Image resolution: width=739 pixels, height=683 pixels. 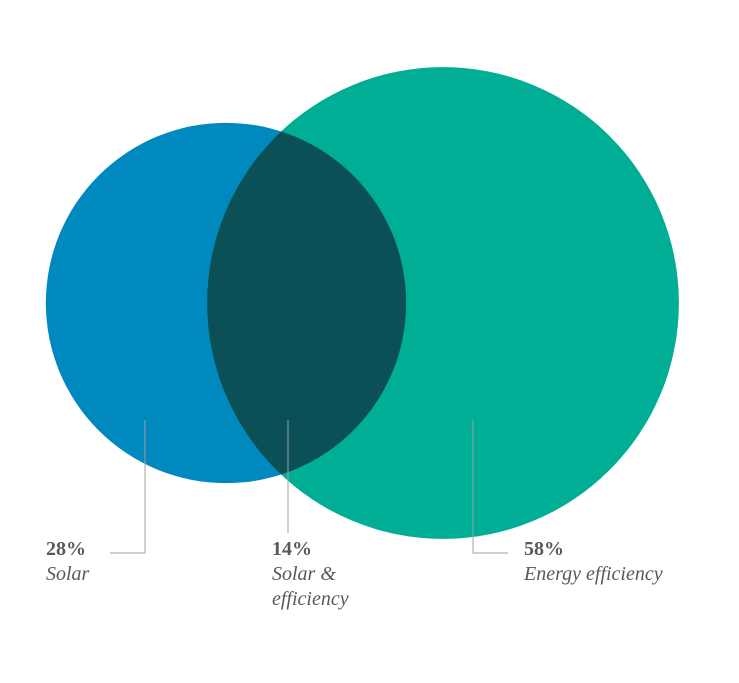 What do you see at coordinates (66, 549) in the screenshot?
I see `value-label: 28%` at bounding box center [66, 549].